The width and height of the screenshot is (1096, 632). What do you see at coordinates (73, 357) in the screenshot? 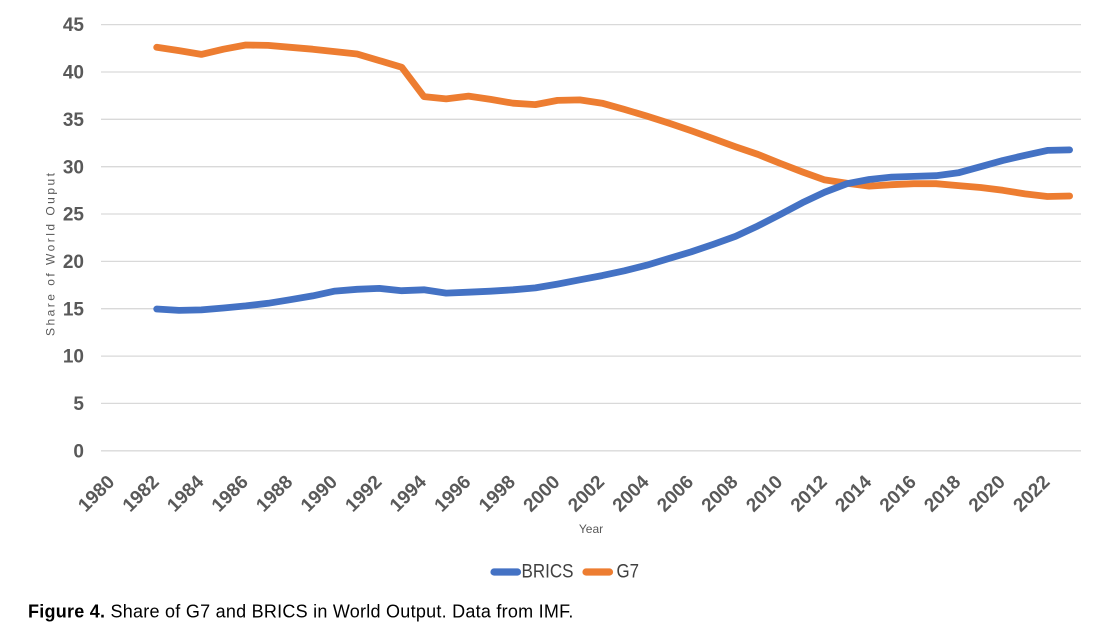
I see `svg-text: 10` at bounding box center [73, 357].